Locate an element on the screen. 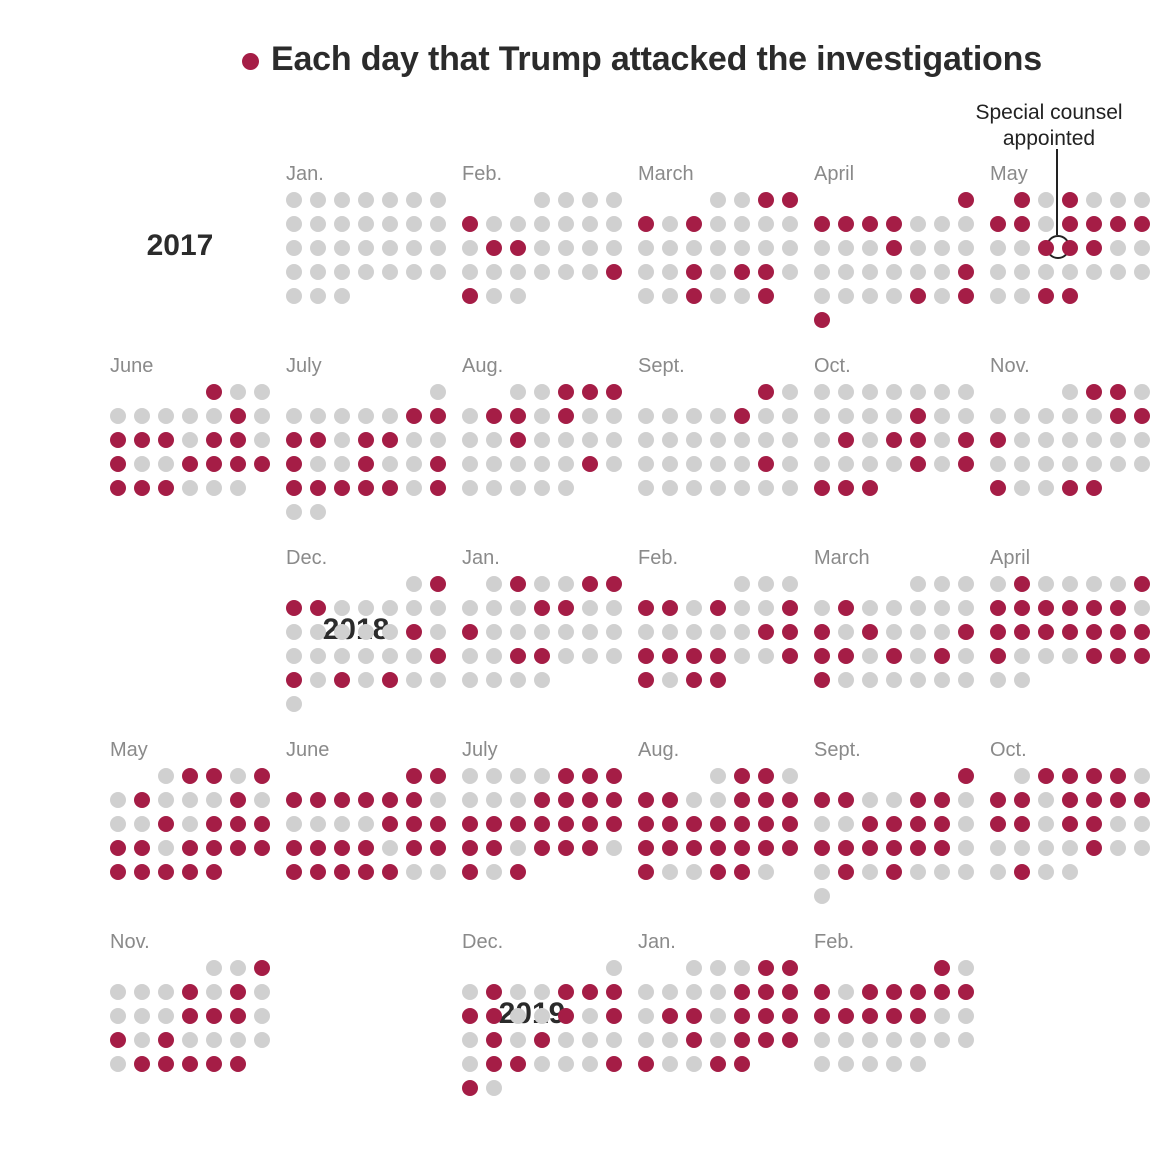 The height and width of the screenshot is (1156, 1168). year-label-2017: 2017 is located at coordinates (180, 245).